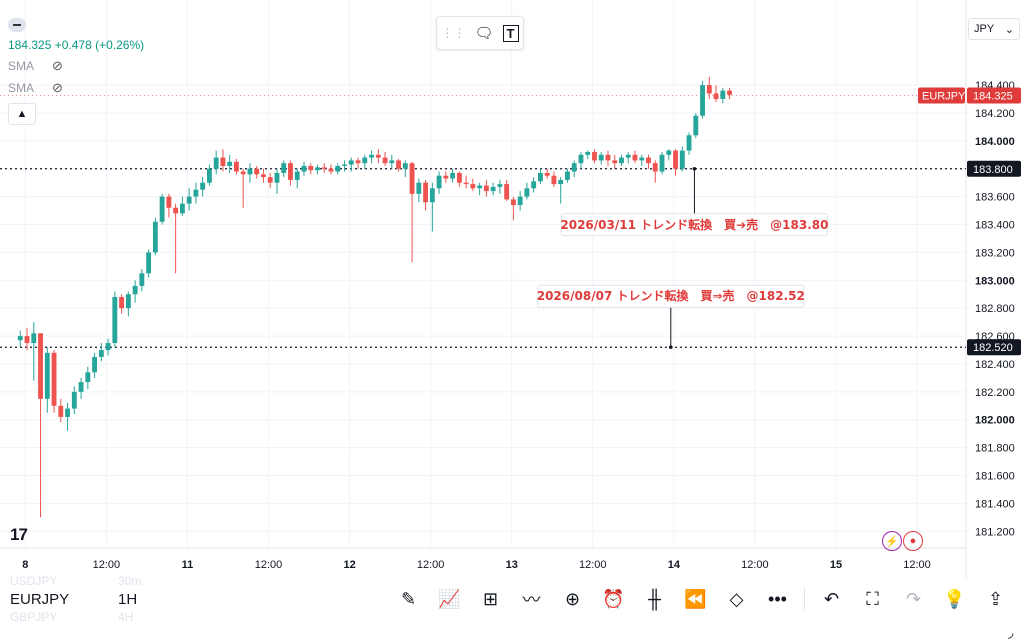  Describe the element at coordinates (777, 598) in the screenshot. I see `more-icon: •••` at that location.